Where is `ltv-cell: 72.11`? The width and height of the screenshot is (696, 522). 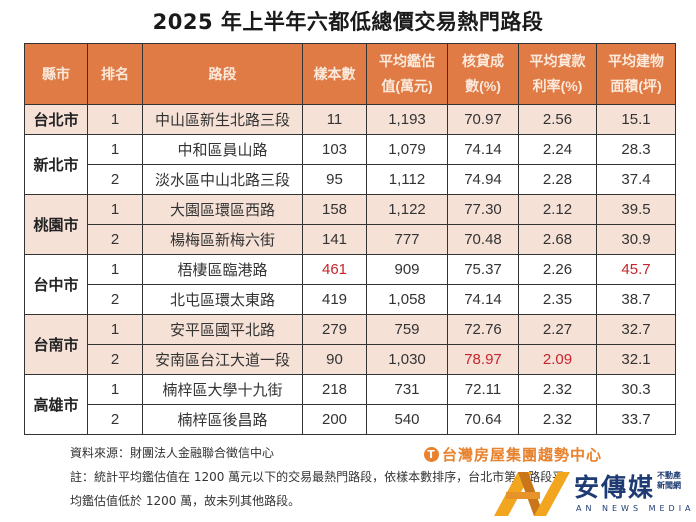
ltv-cell: 72.11 is located at coordinates (483, 389).